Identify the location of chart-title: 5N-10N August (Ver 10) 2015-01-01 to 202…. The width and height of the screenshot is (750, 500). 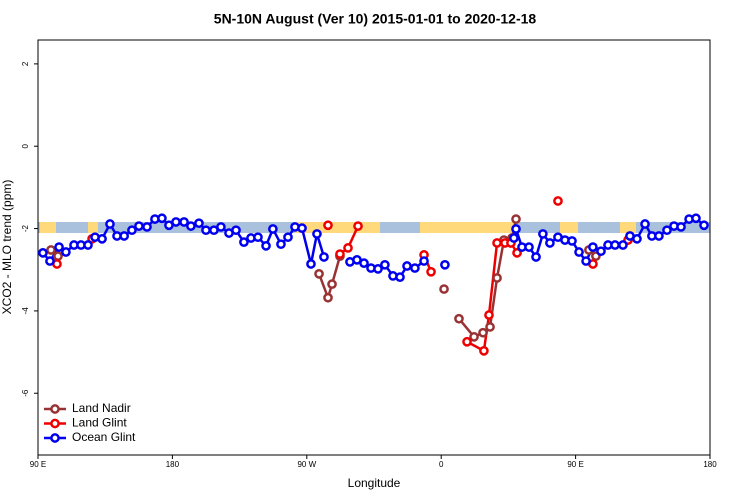
(375, 19).